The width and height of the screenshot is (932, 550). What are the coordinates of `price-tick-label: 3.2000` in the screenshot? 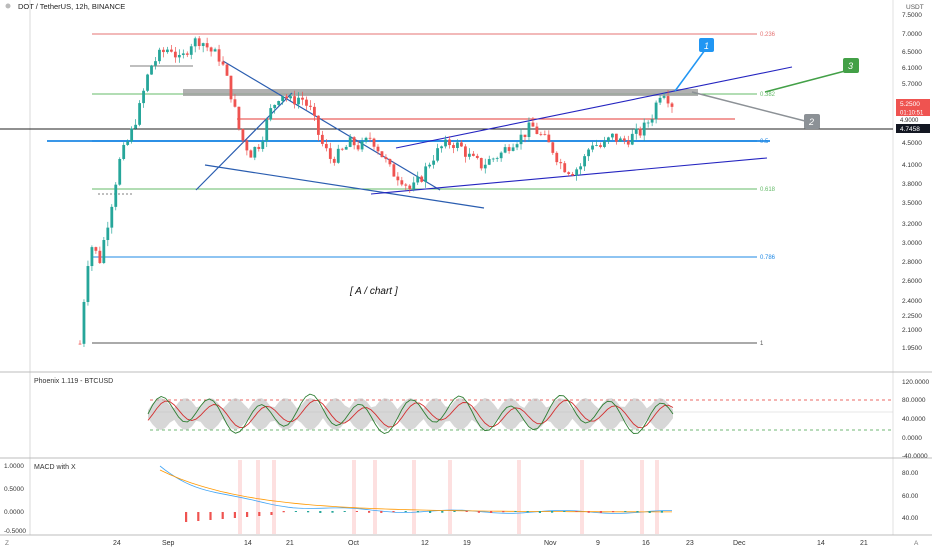 It's located at (912, 224).